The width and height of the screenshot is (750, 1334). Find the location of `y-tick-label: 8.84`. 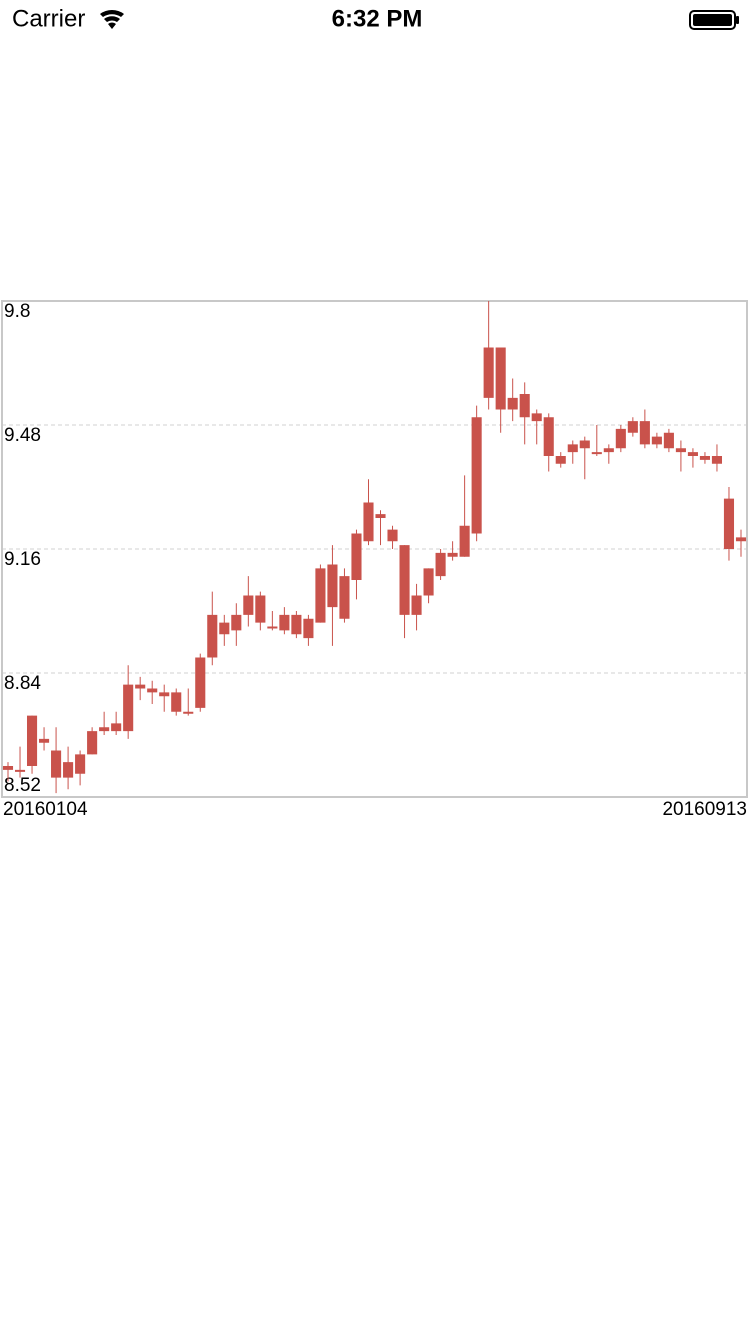

y-tick-label: 8.84 is located at coordinates (22, 683).